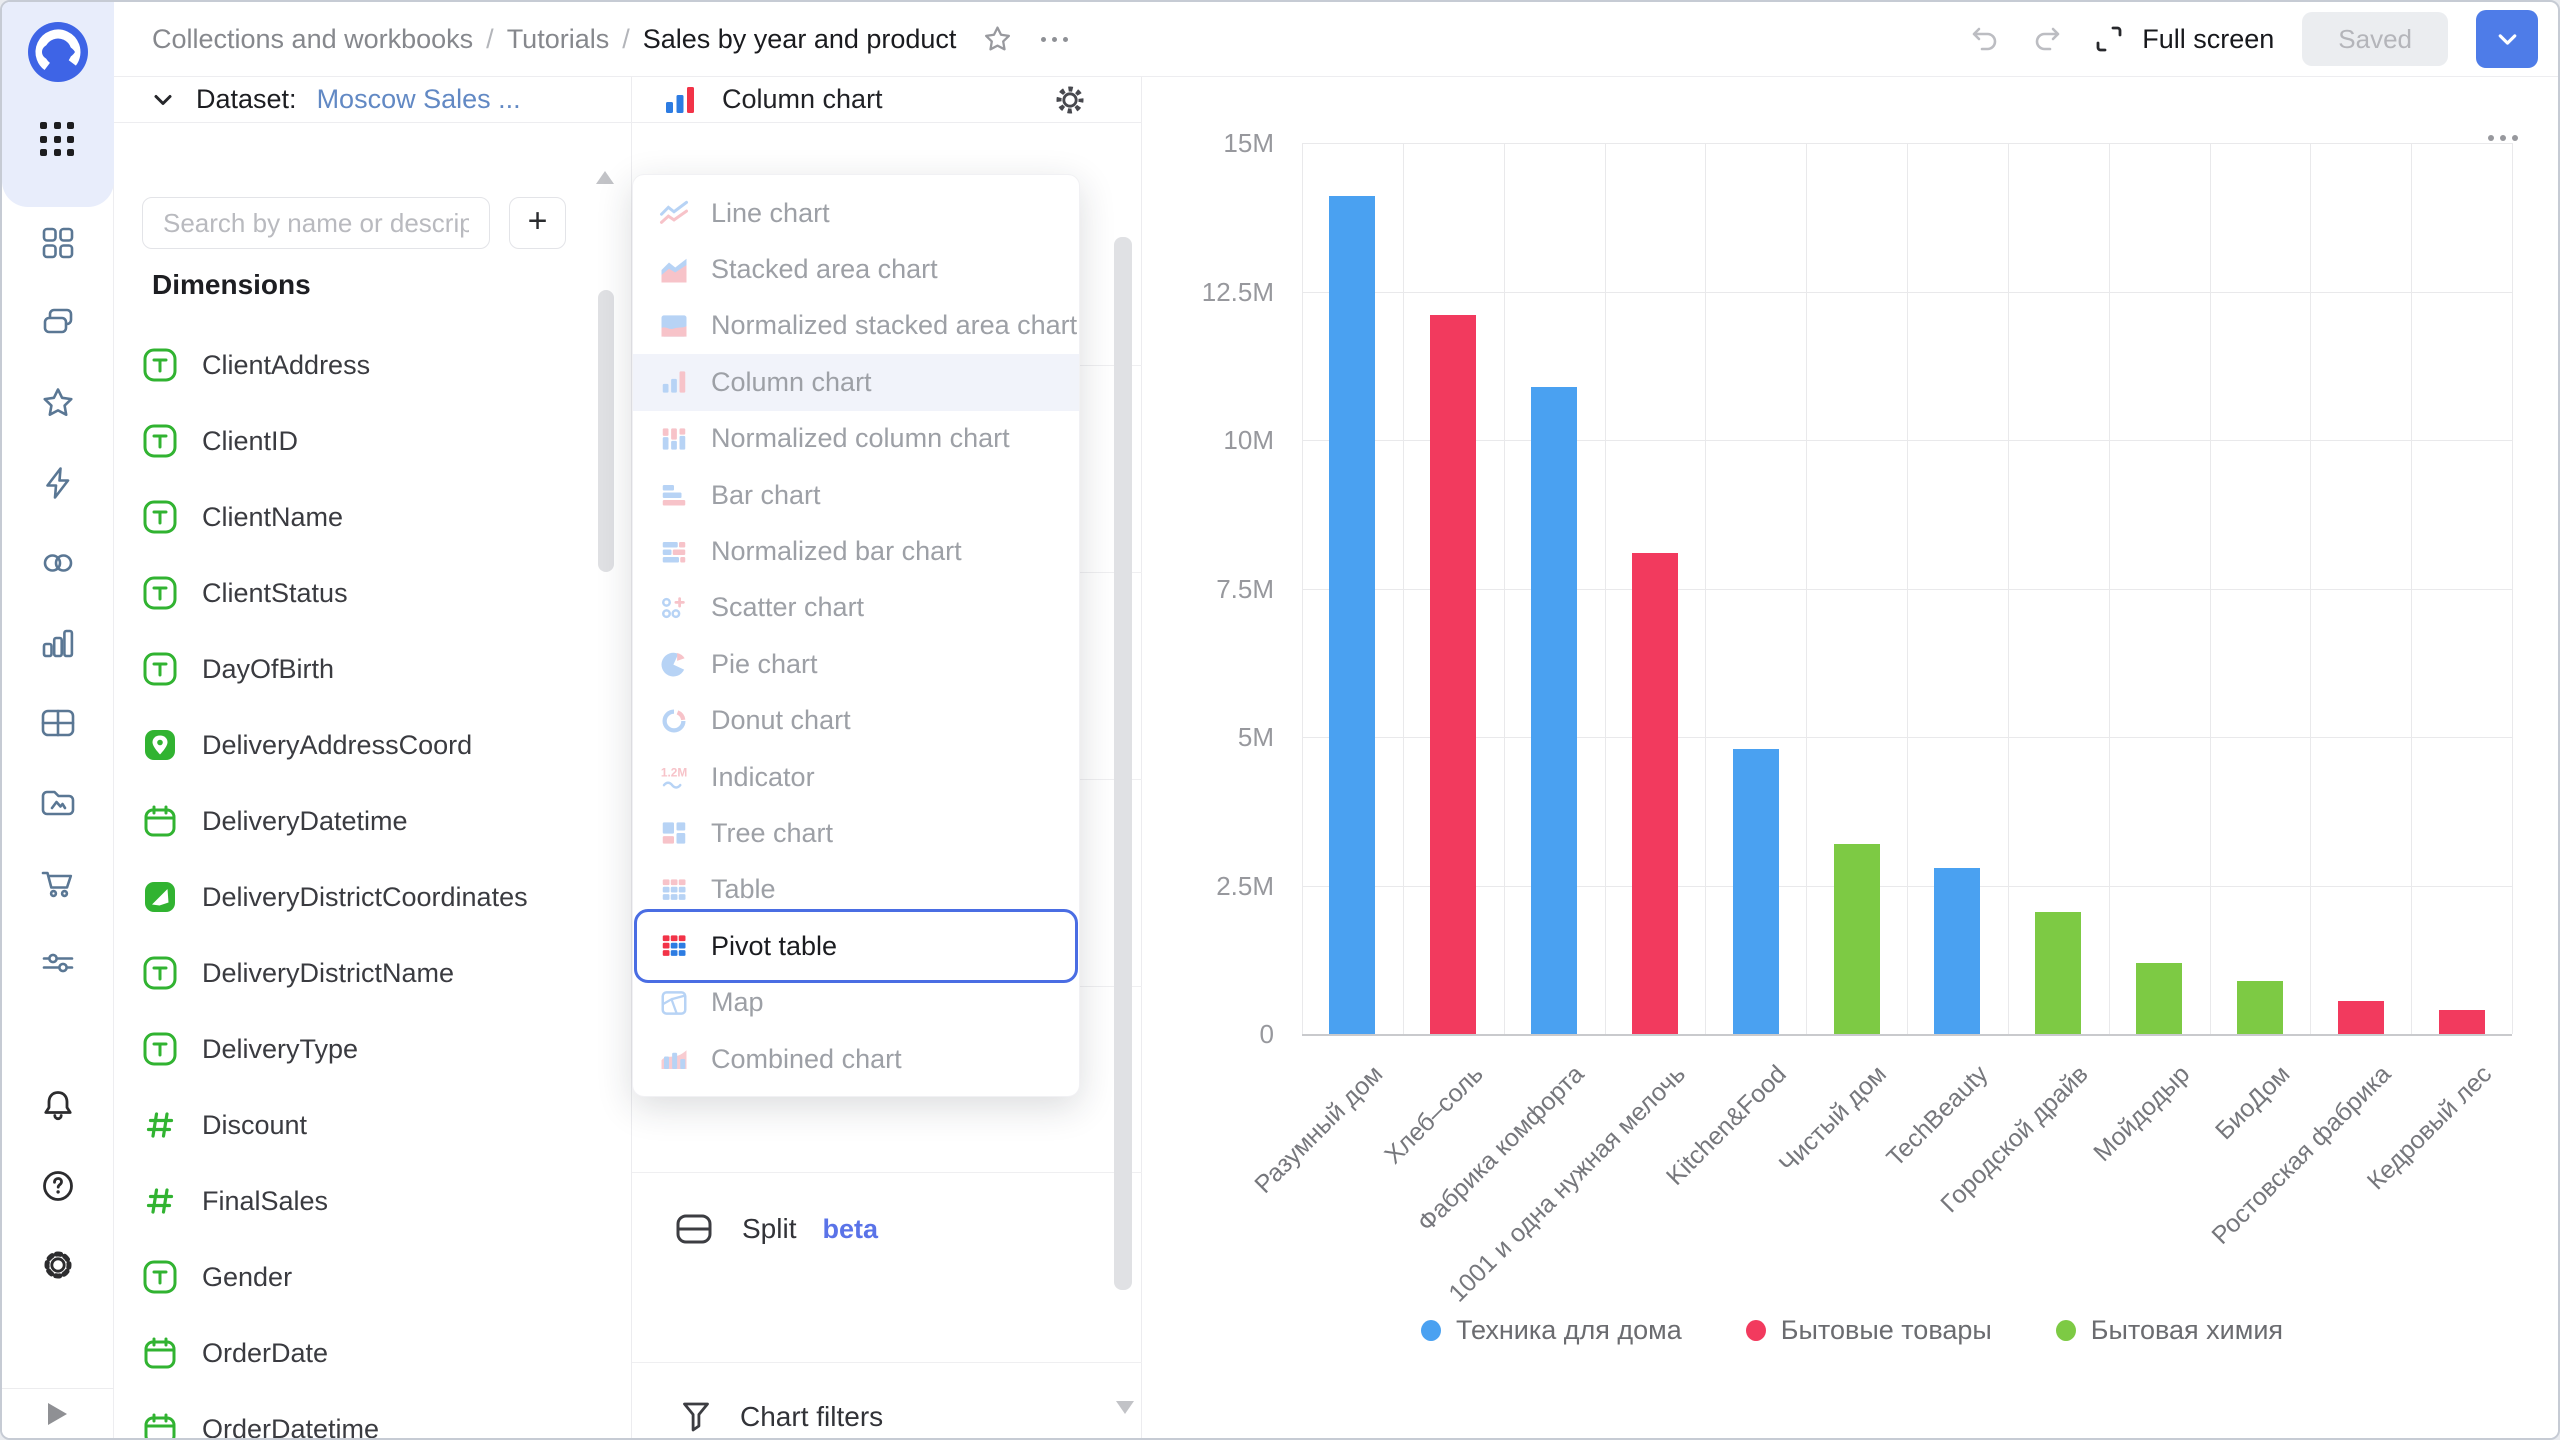 The image size is (2560, 1440). What do you see at coordinates (57, 1414) in the screenshot?
I see `expand-rail-icon` at bounding box center [57, 1414].